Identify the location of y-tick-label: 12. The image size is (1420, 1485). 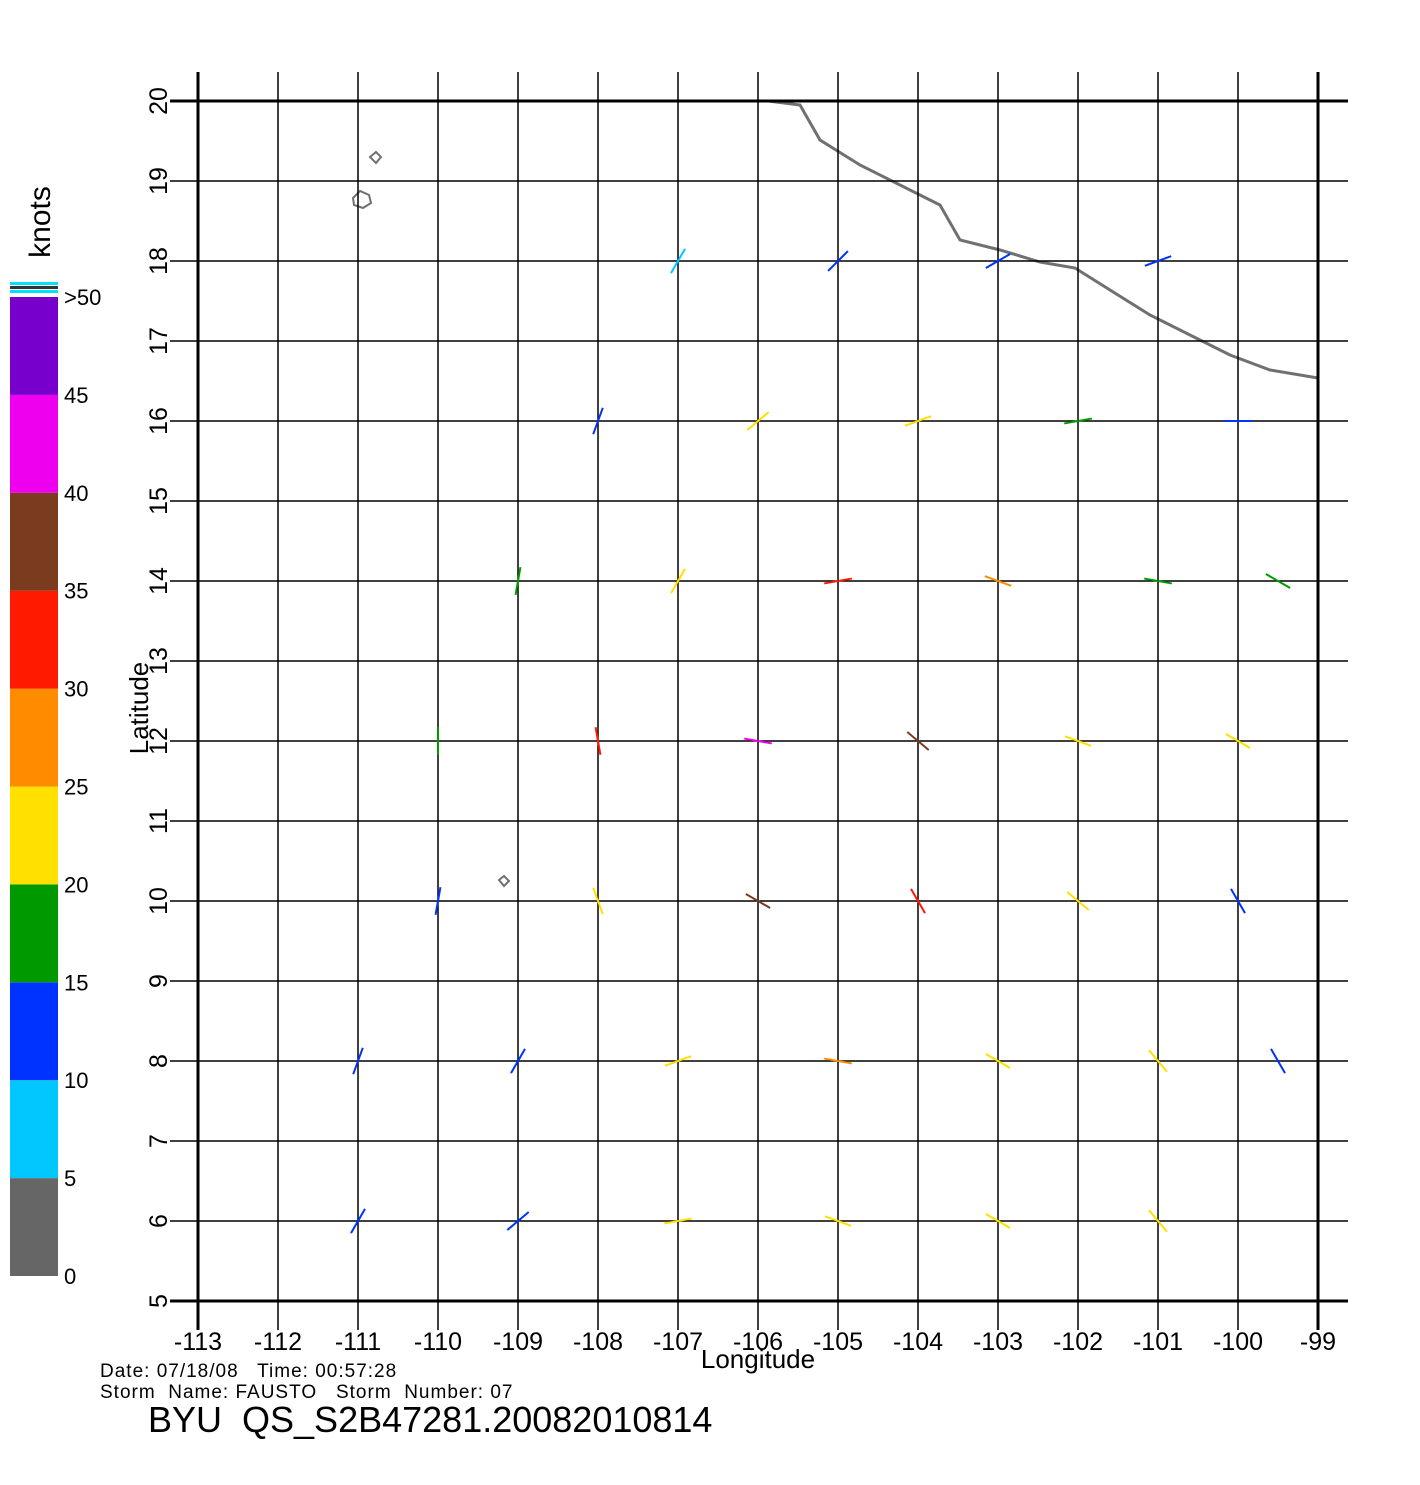
(159, 741).